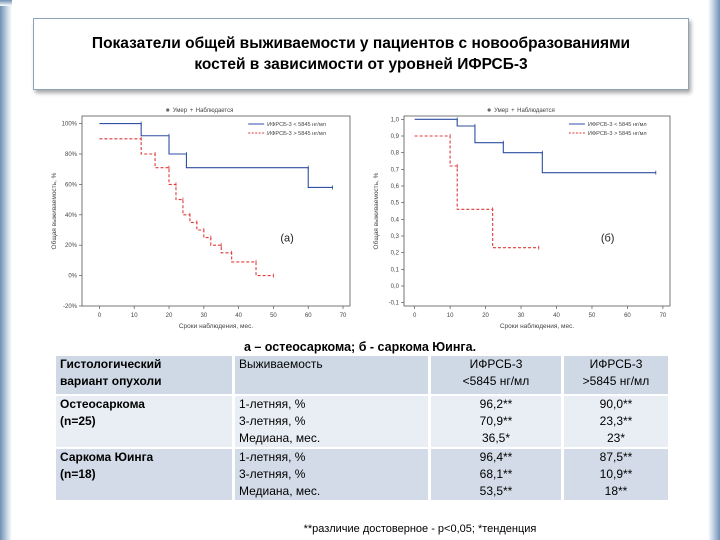  What do you see at coordinates (714, 270) in the screenshot?
I see `slide-right-border` at bounding box center [714, 270].